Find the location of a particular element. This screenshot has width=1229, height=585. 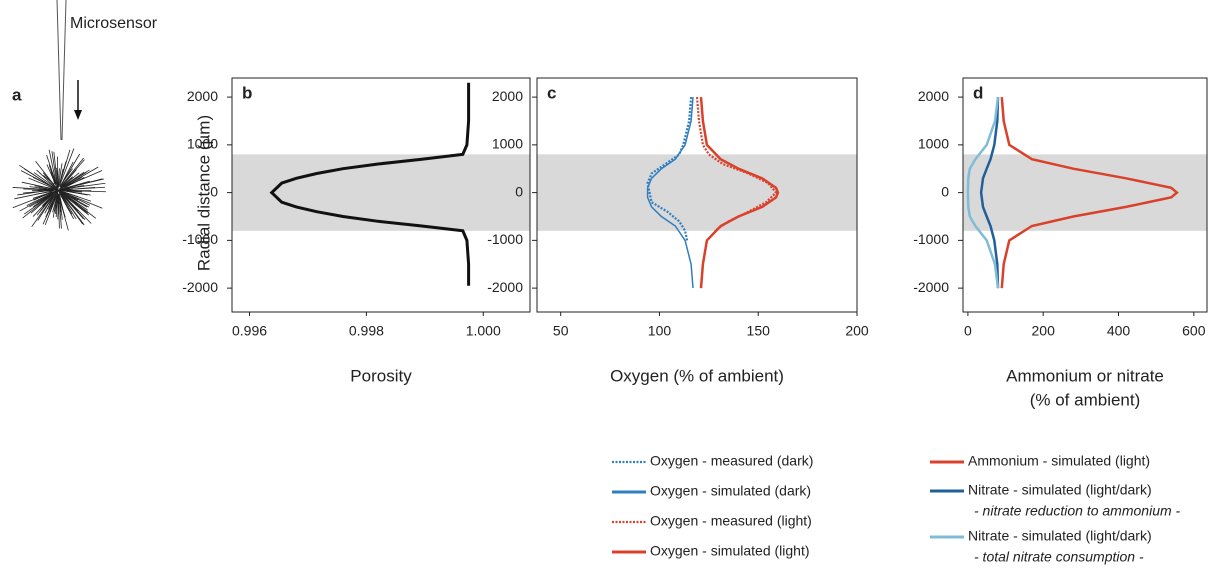

x-tick-label: 1.000 is located at coordinates (483, 331).